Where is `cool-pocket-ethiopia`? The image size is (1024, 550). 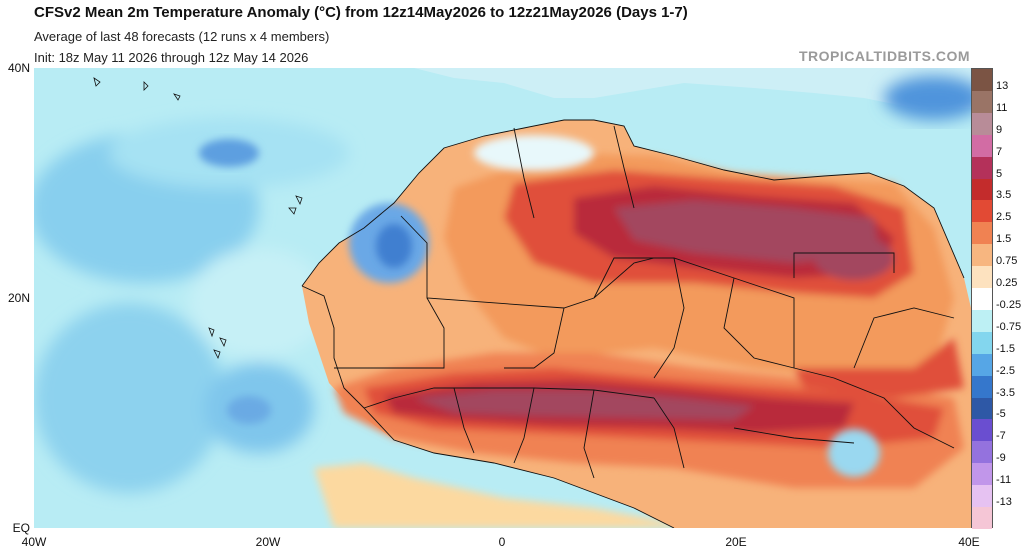
cool-pocket-ethiopia is located at coordinates (854, 453).